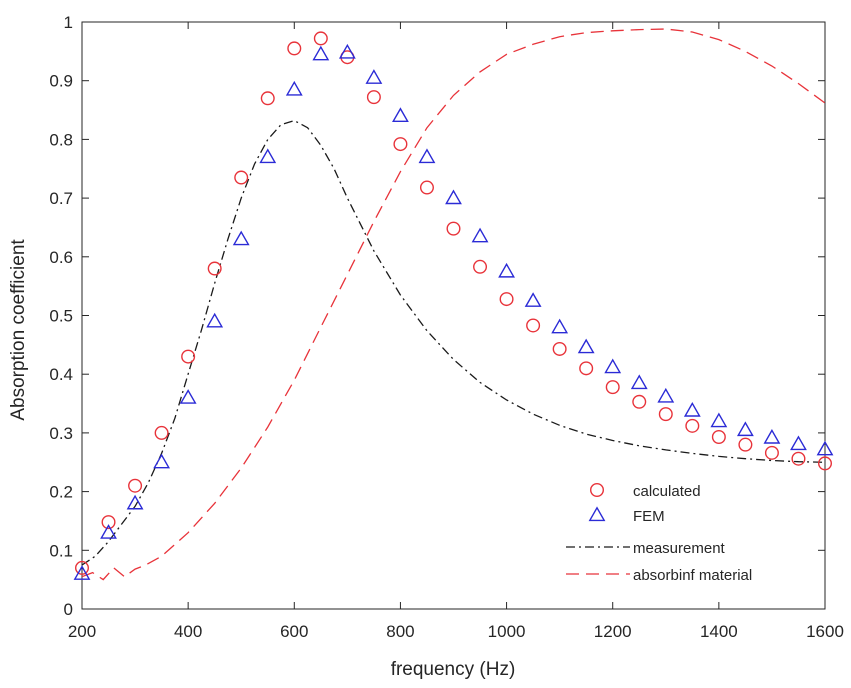 Image resolution: width=851 pixels, height=688 pixels. What do you see at coordinates (613, 631) in the screenshot?
I see `x-tick-label: 1200` at bounding box center [613, 631].